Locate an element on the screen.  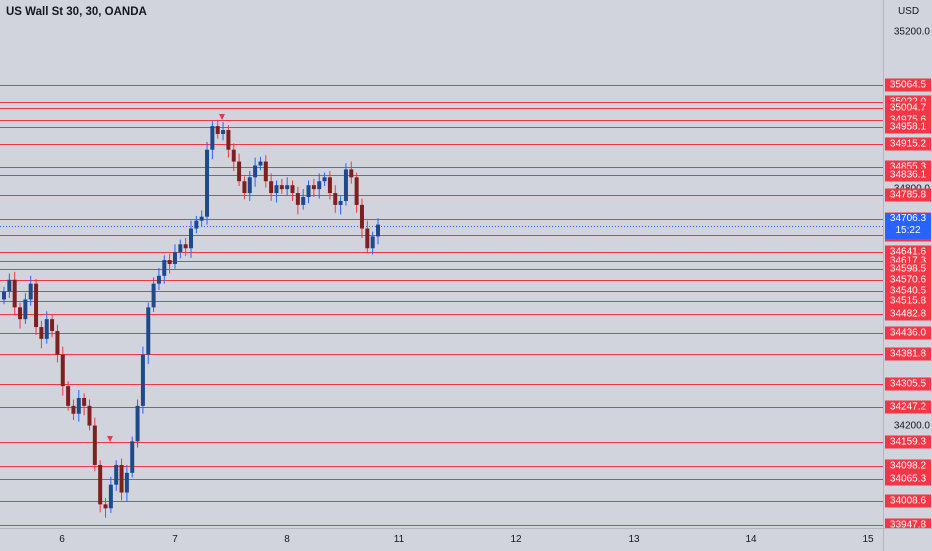
time-axis: 6 7 8 11 12 13 14 15 is located at coordinates (441, 539).